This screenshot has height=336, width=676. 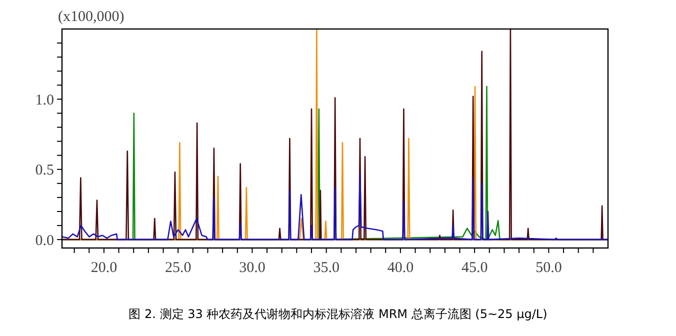 What do you see at coordinates (178, 268) in the screenshot?
I see `x-tick-label: 25.0` at bounding box center [178, 268].